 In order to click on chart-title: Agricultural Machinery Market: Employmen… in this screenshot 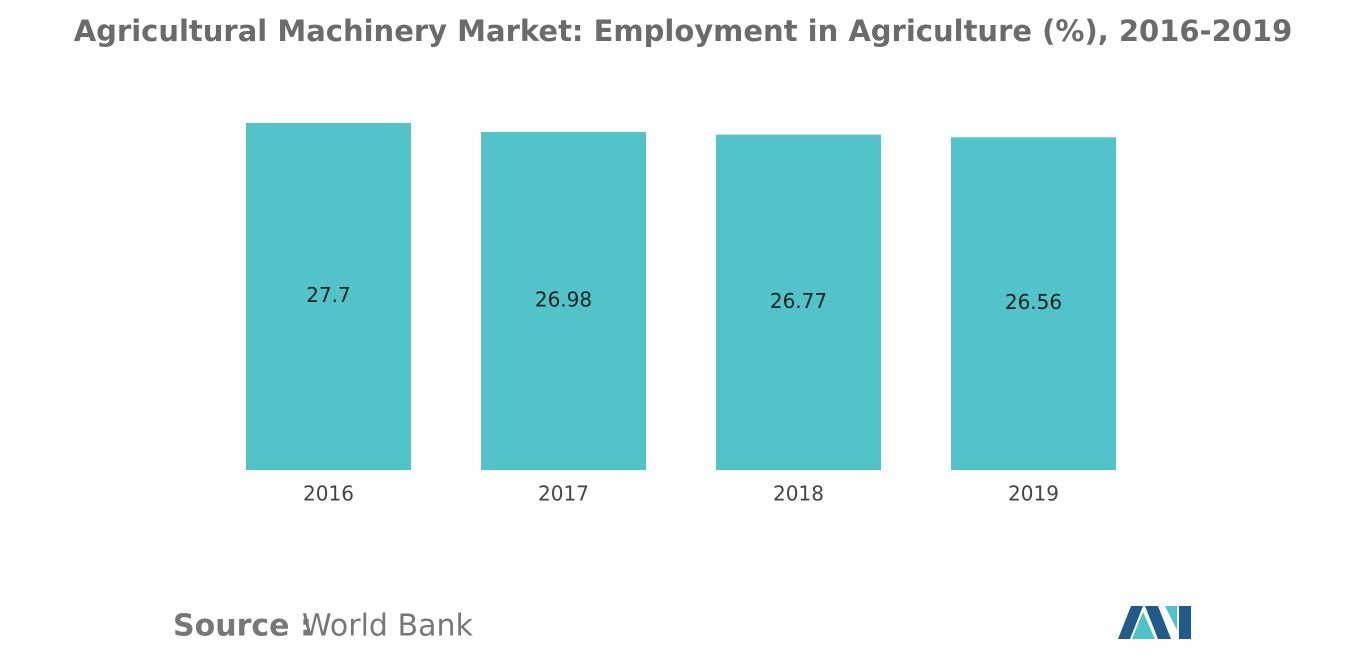, I will do `click(683, 31)`.